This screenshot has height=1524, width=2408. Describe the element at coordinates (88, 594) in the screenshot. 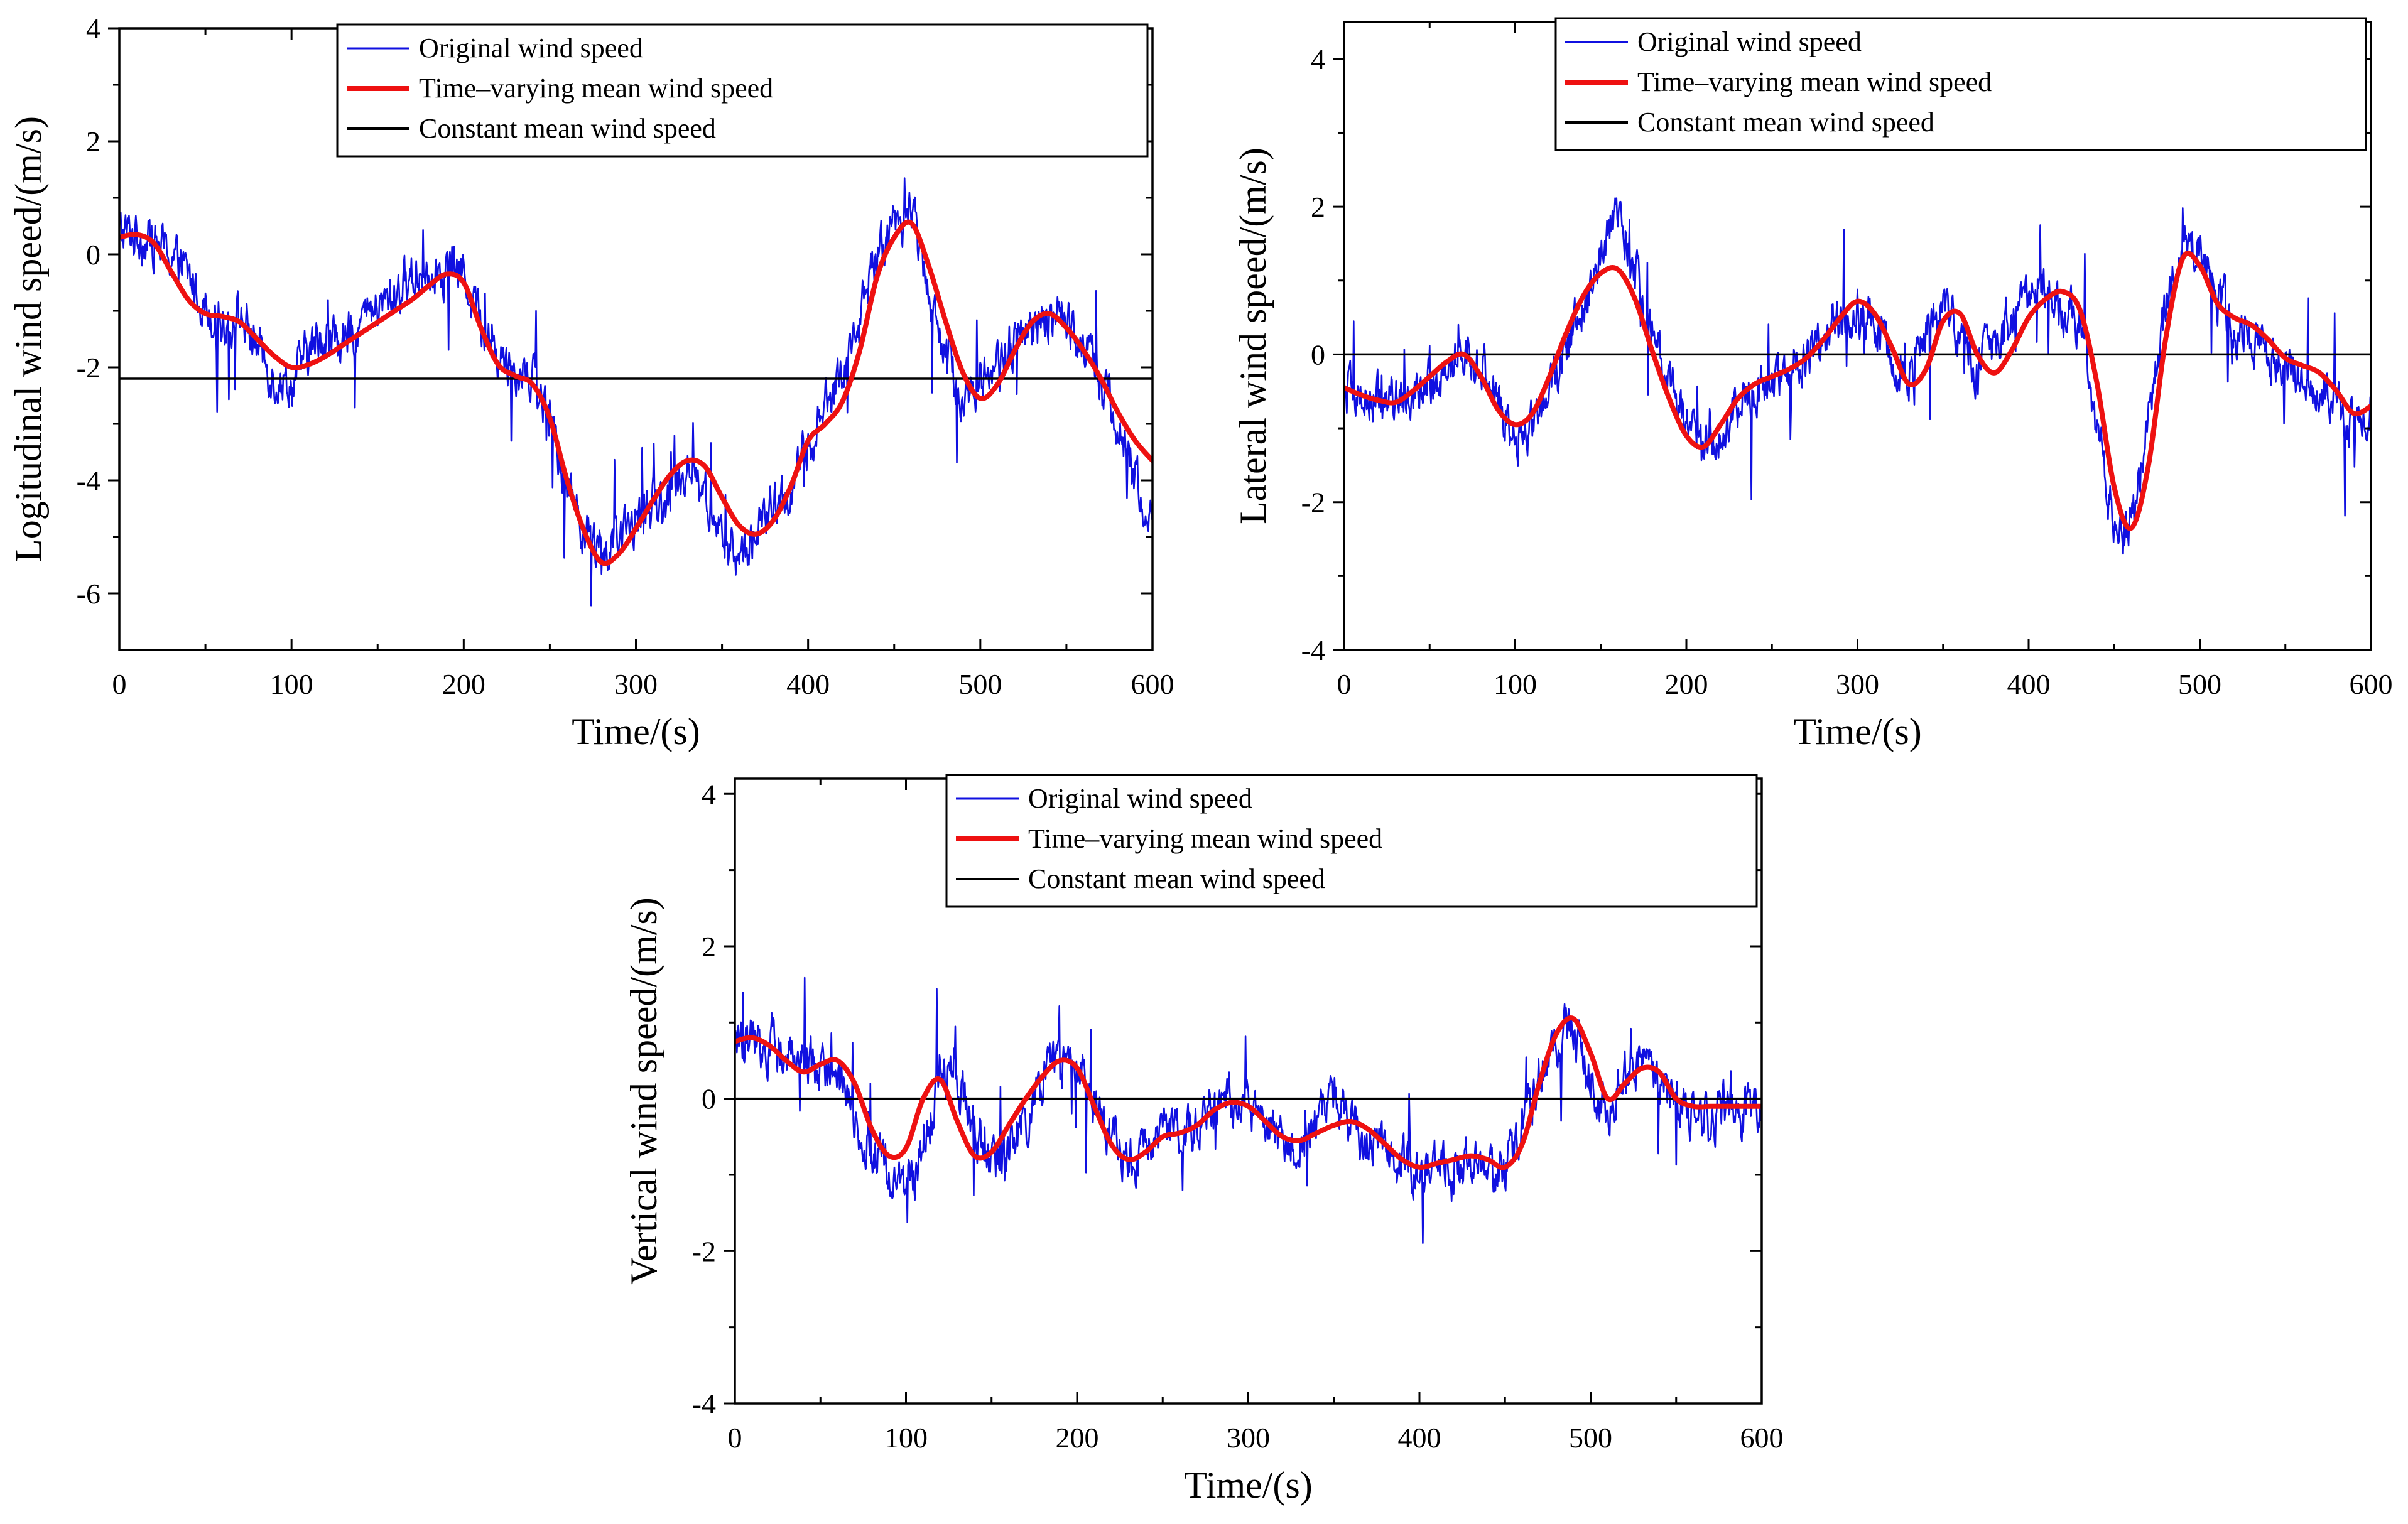

I see `y-tick-label: -6` at that location.